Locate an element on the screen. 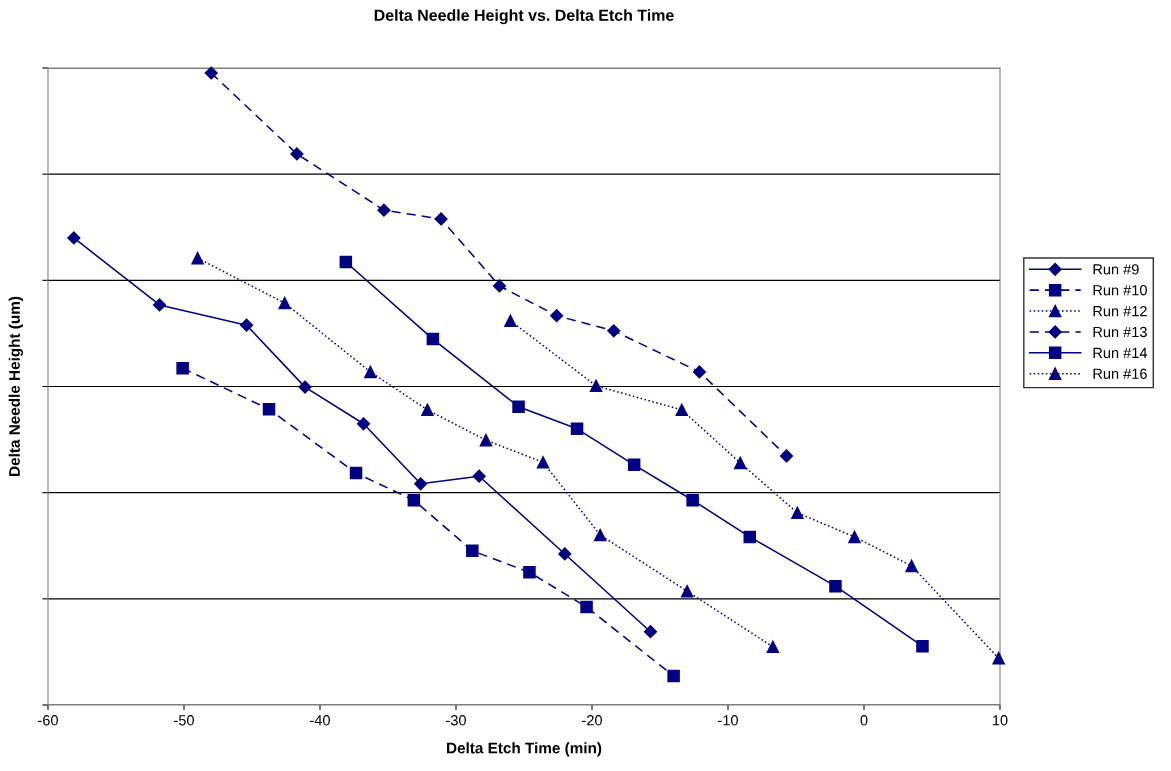  x-tick-label: -40 is located at coordinates (320, 720).